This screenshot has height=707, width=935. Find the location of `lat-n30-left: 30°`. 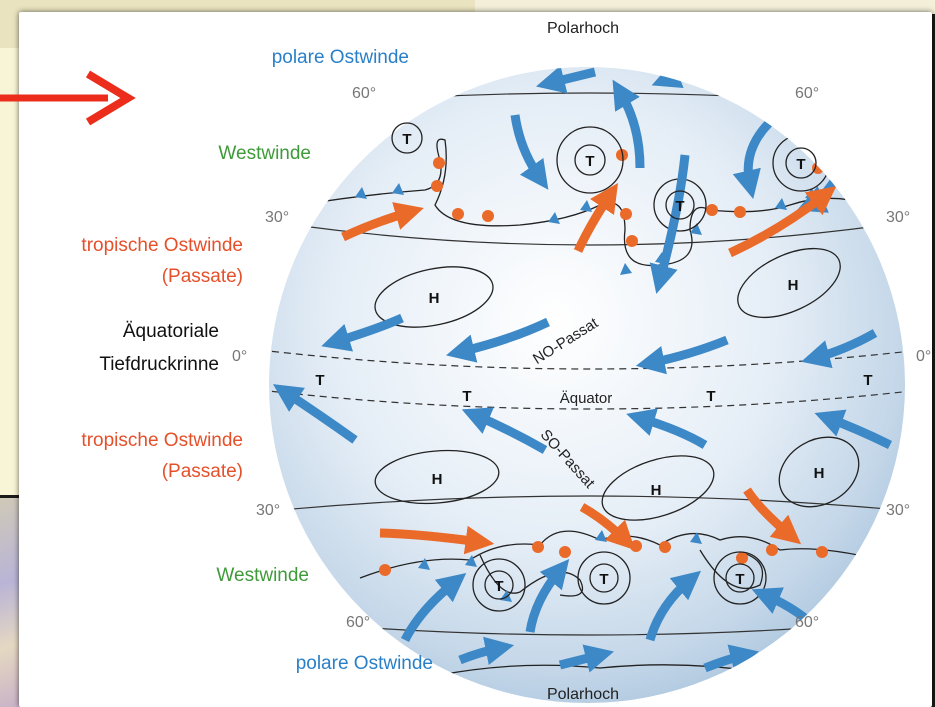

lat-n30-left: 30° is located at coordinates (277, 217).